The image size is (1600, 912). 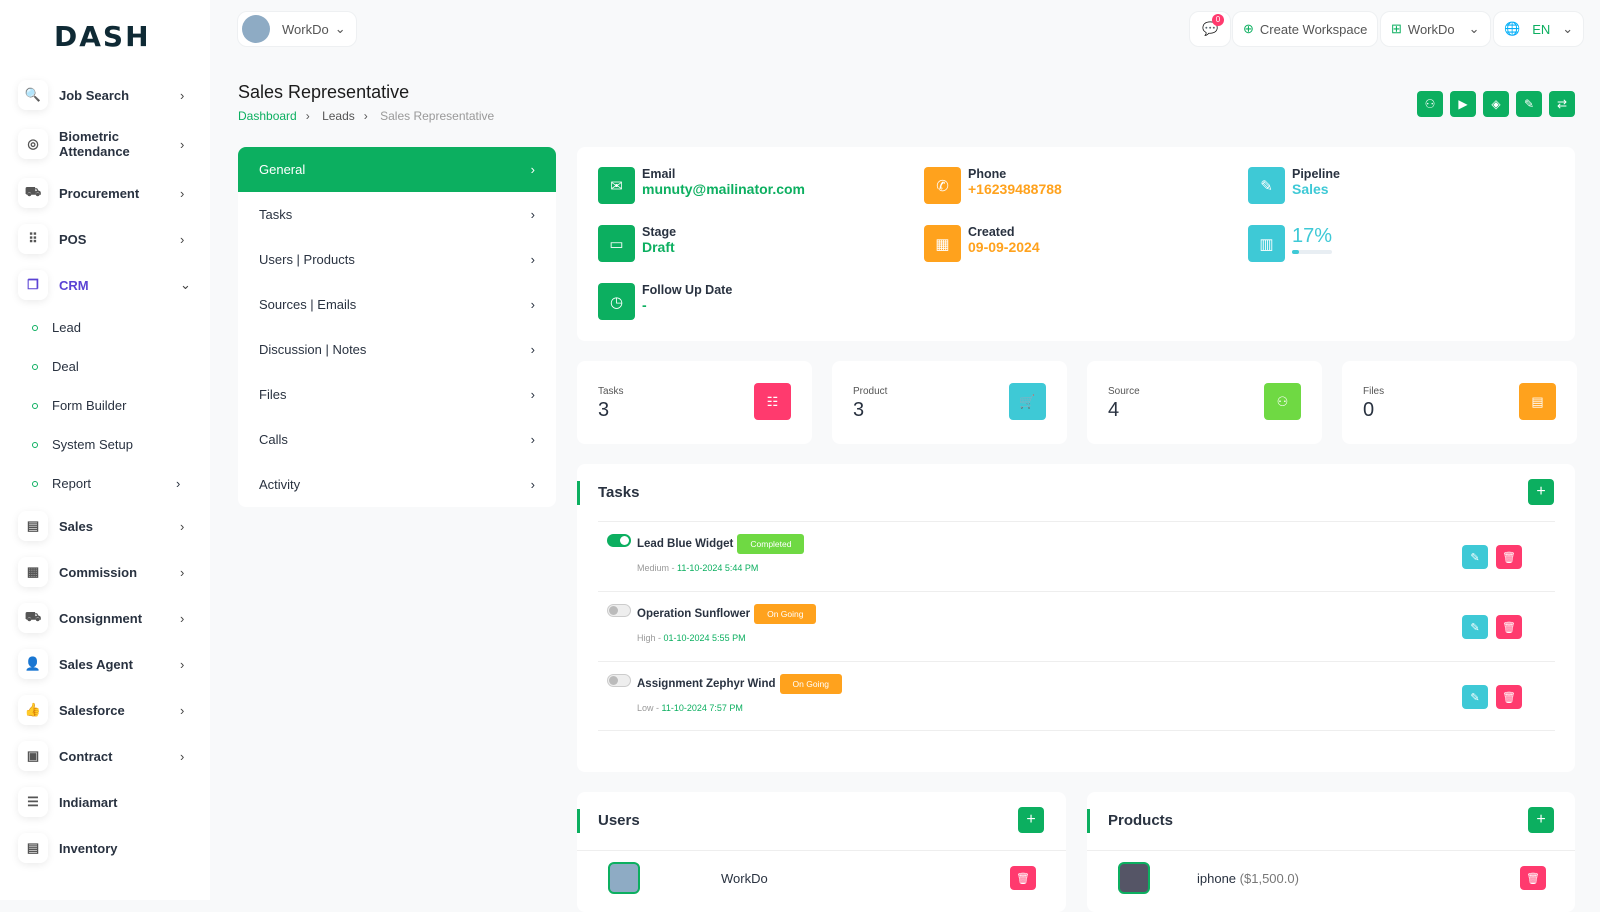 I want to click on products-card: Products + iphone ($1,500.0) 🗑, so click(x=1331, y=852).